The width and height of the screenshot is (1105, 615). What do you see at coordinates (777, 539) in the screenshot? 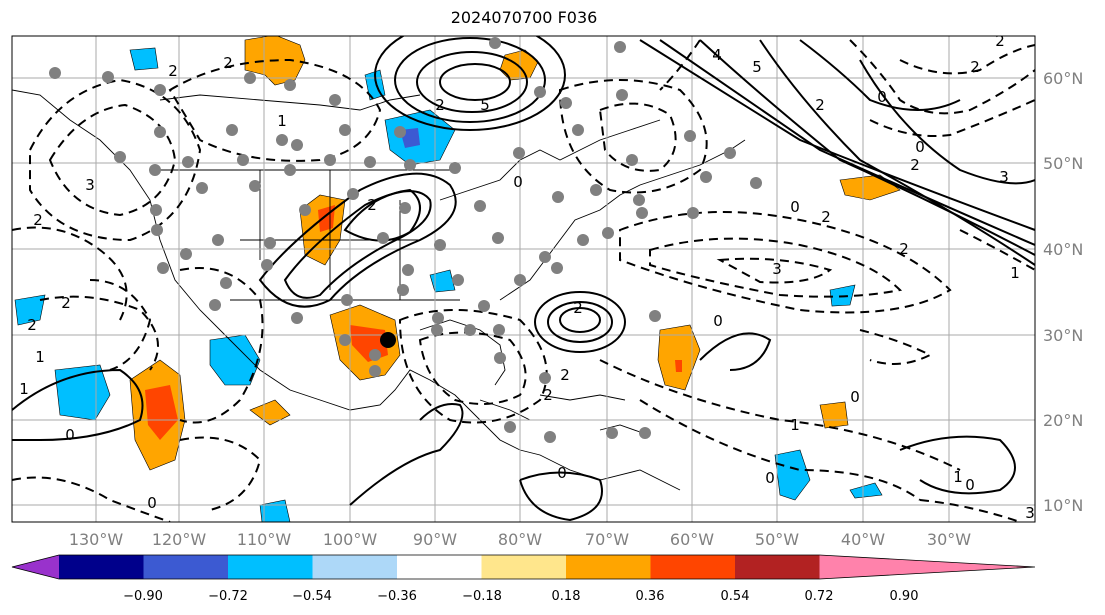
I see `lon-label: 50°W` at bounding box center [777, 539].